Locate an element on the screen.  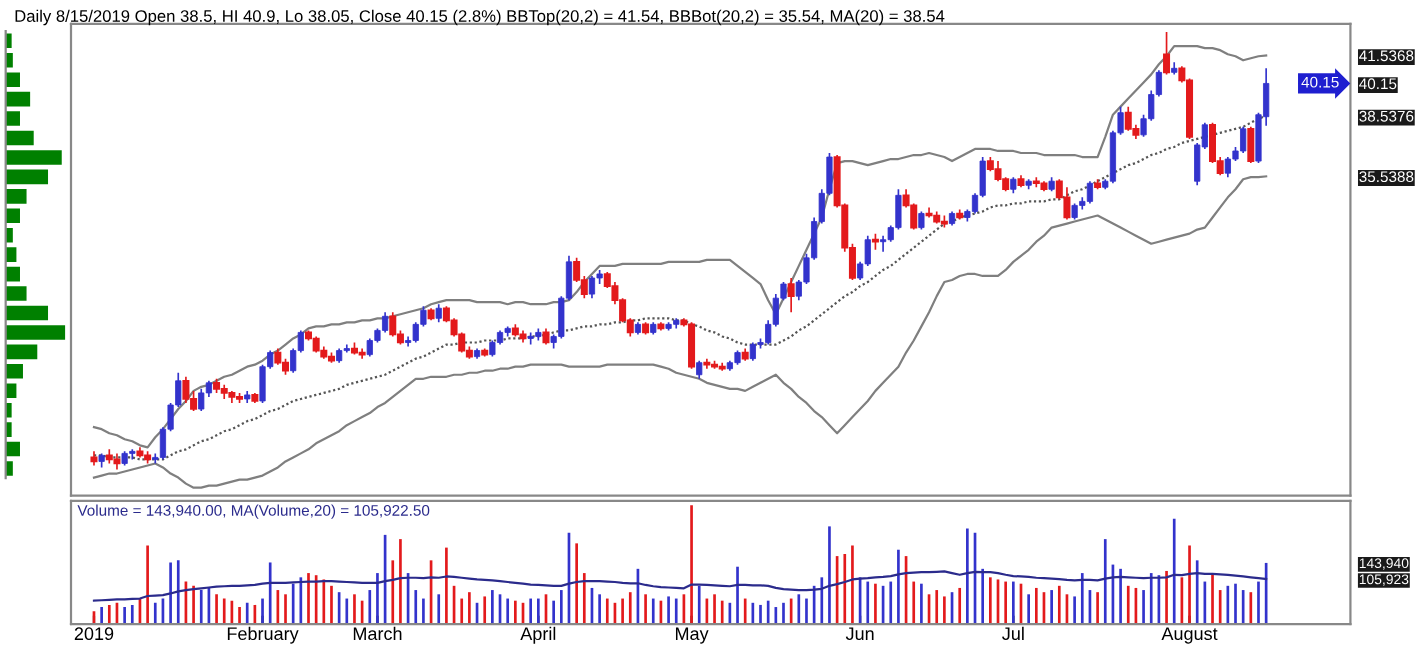
x-tick-label: April is located at coordinates (538, 635).